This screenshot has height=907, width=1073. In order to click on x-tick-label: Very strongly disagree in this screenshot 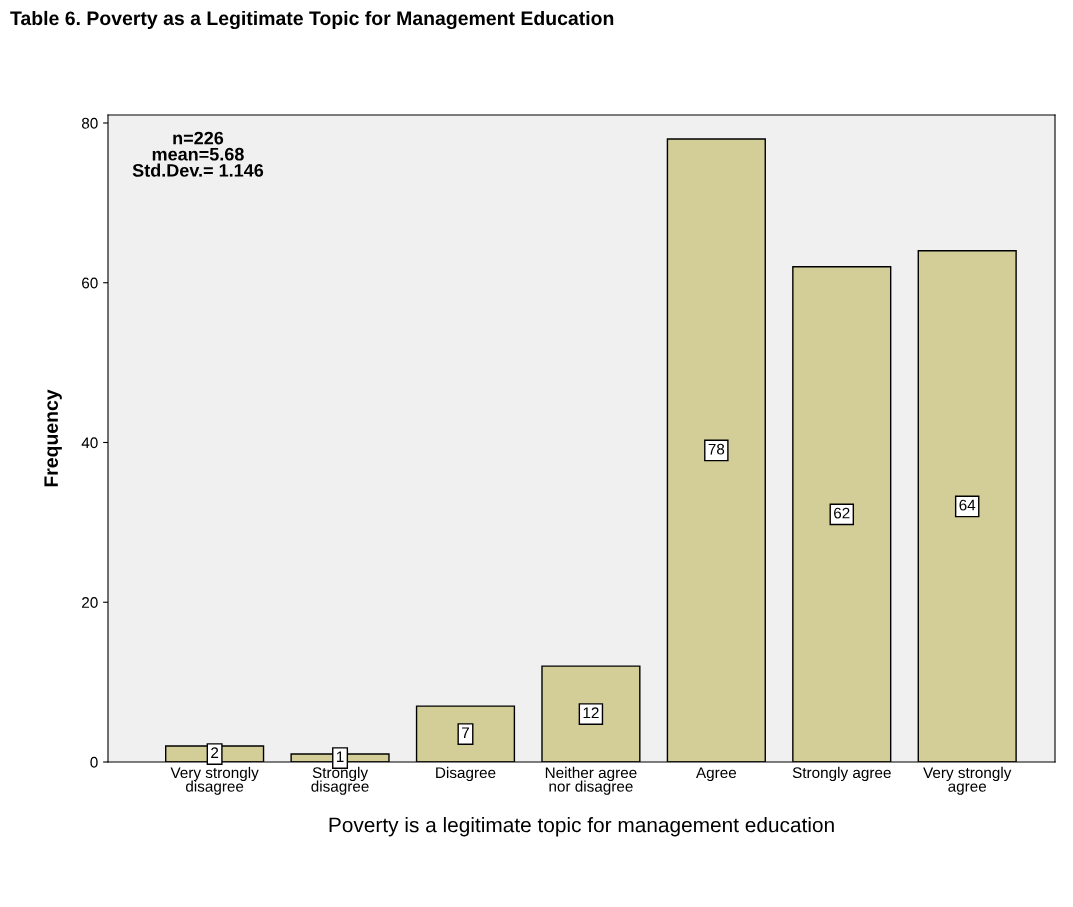, I will do `click(214, 780)`.